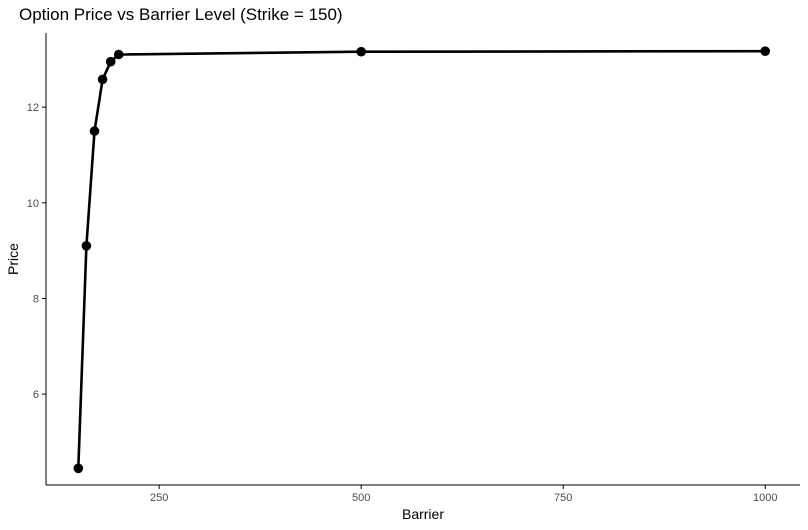 The image size is (808, 530). What do you see at coordinates (36, 251) in the screenshot?
I see `y-axis-ticks: 6 8 10 12` at bounding box center [36, 251].